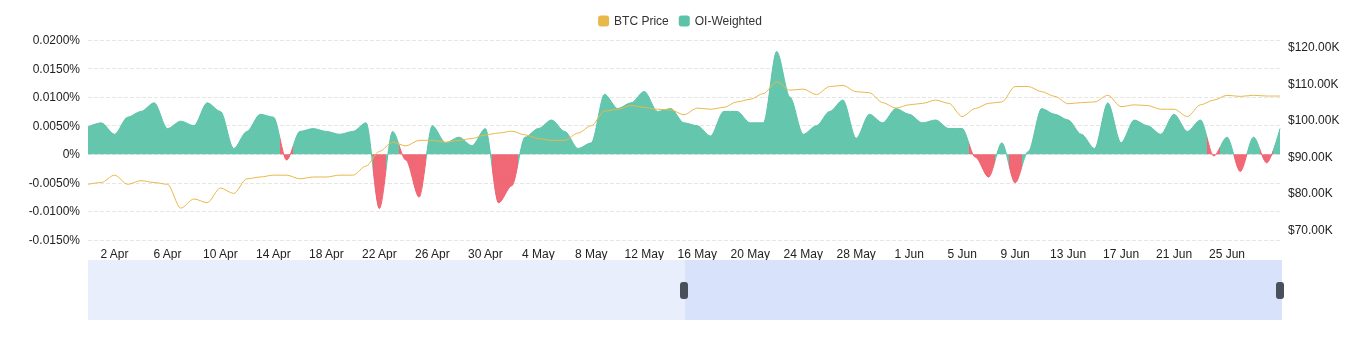 The image size is (1360, 350). Describe the element at coordinates (962, 254) in the screenshot. I see `x-tick-label: 5 Jun` at that location.